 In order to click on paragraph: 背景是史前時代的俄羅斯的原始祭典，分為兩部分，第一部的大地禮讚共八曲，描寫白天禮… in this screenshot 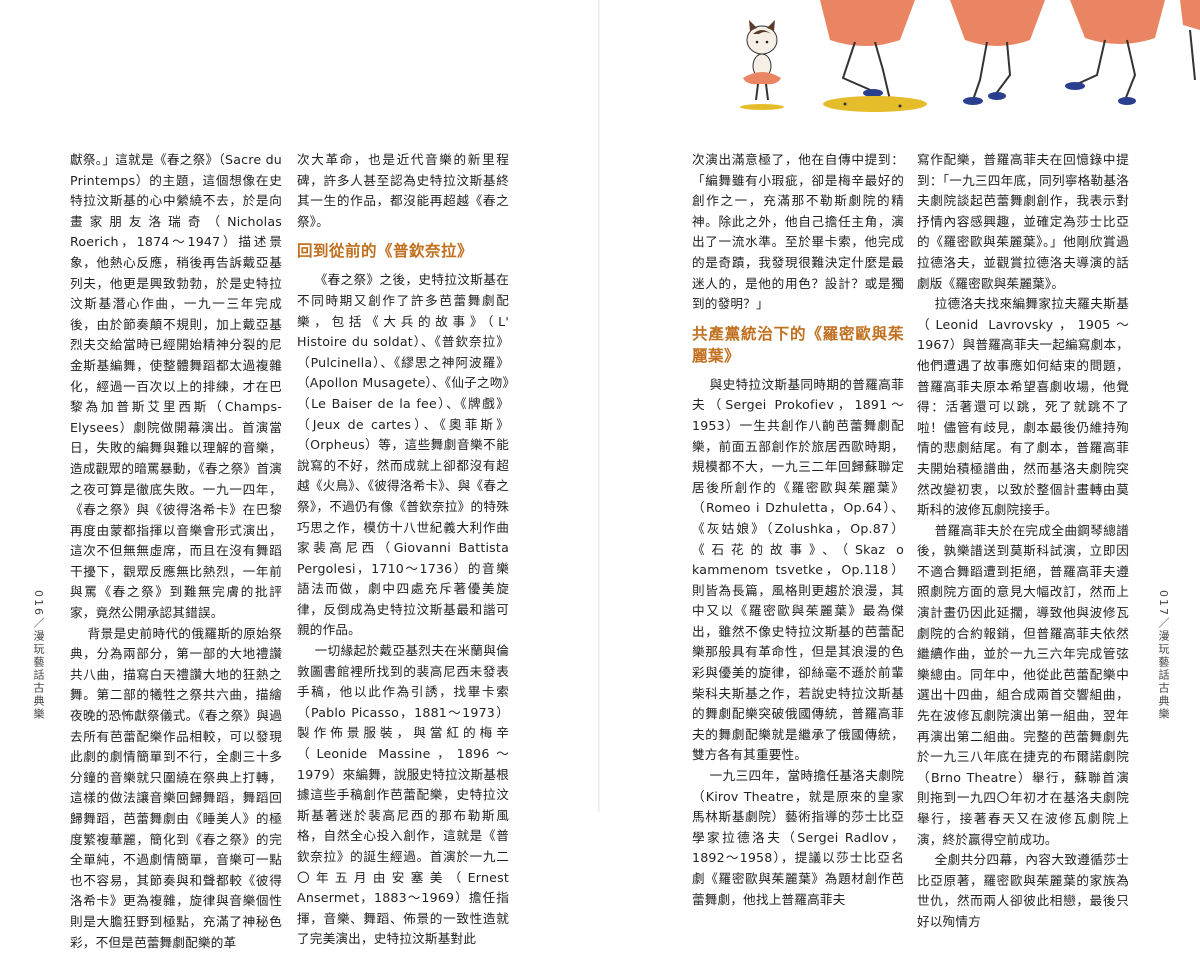, I will do `click(176, 787)`.